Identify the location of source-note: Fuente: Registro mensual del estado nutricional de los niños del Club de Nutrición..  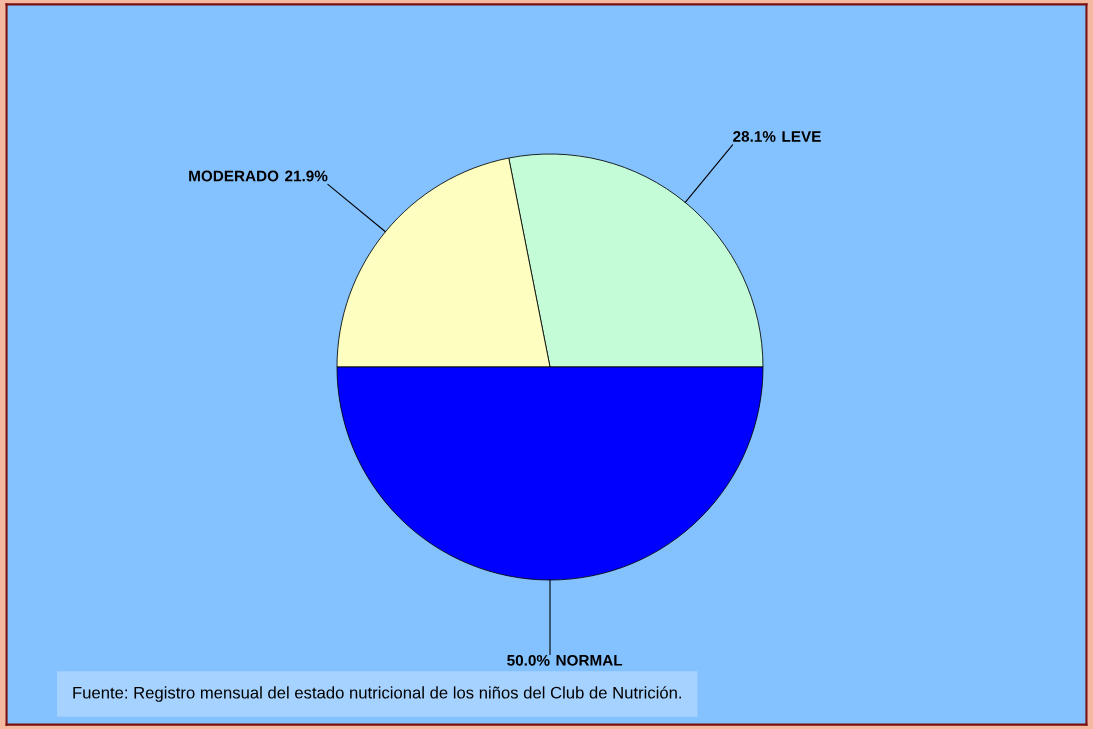
(377, 694).